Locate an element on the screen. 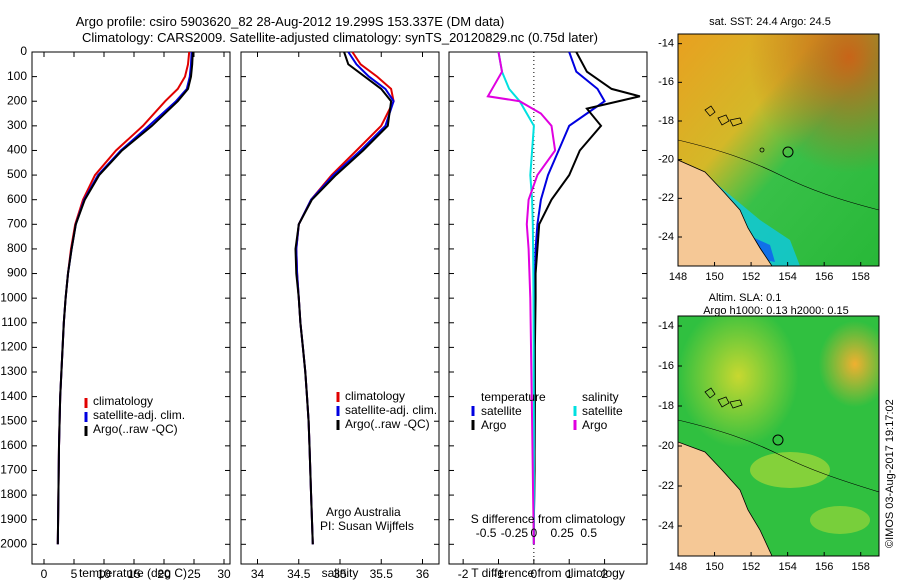 This screenshot has height=580, width=900. s-difference-label: S difference from climatology is located at coordinates (548, 519).